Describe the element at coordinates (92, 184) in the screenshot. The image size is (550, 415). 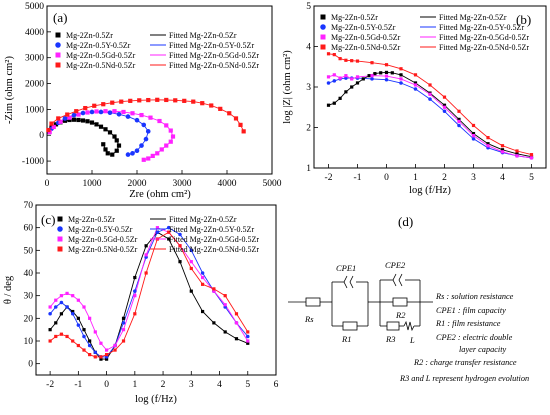
I see `x-tick-label: 1000` at that location.